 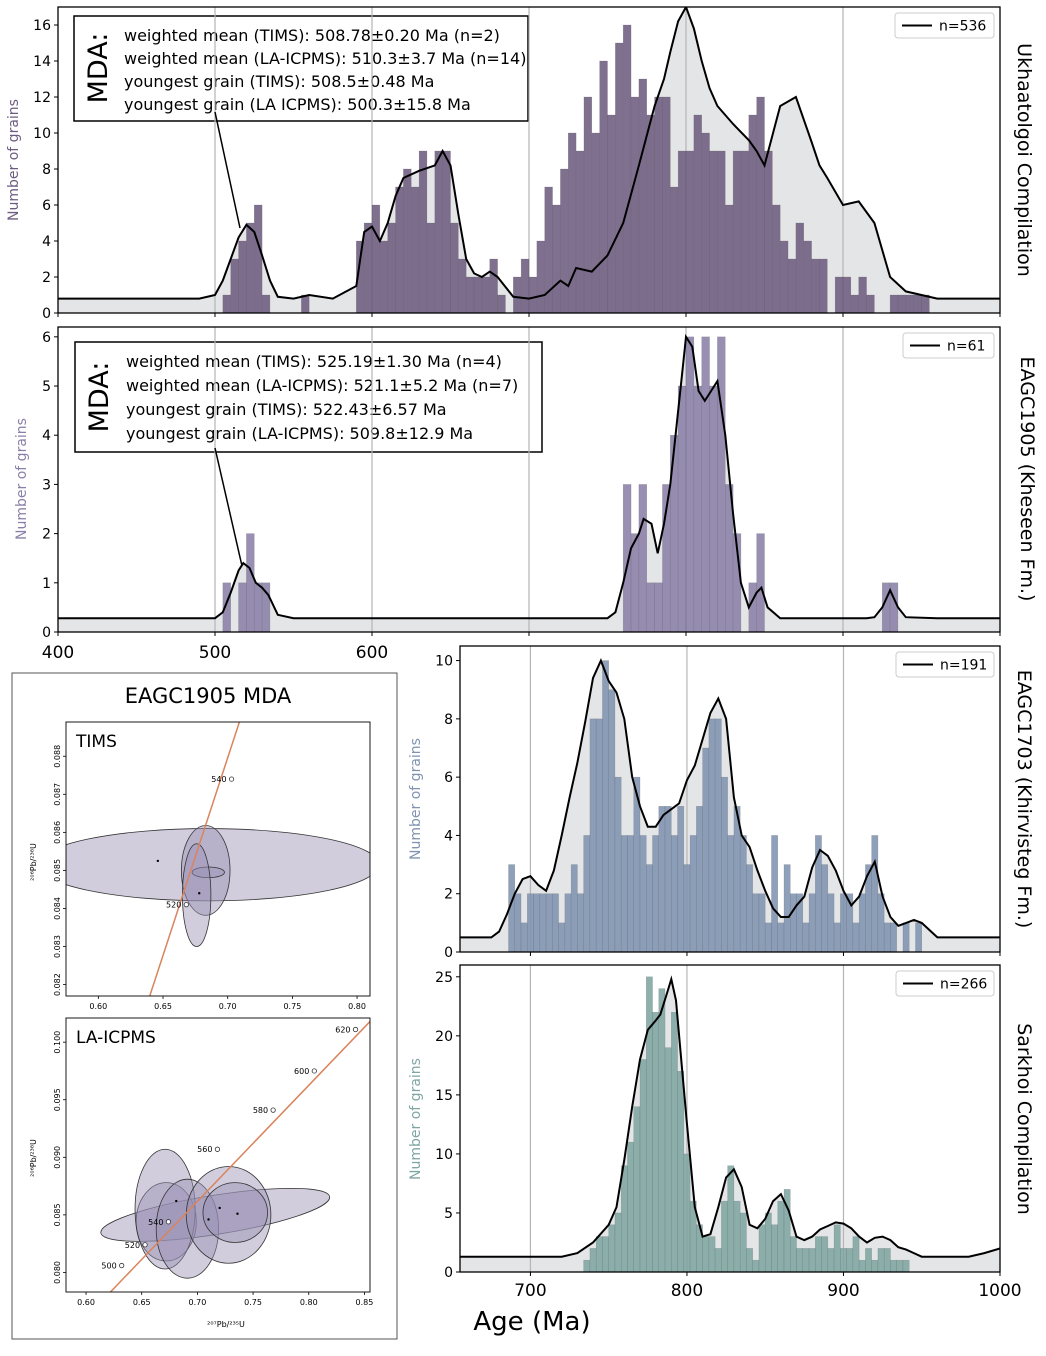 I want to click on x-tick-label: 1000, so click(x=999, y=1291).